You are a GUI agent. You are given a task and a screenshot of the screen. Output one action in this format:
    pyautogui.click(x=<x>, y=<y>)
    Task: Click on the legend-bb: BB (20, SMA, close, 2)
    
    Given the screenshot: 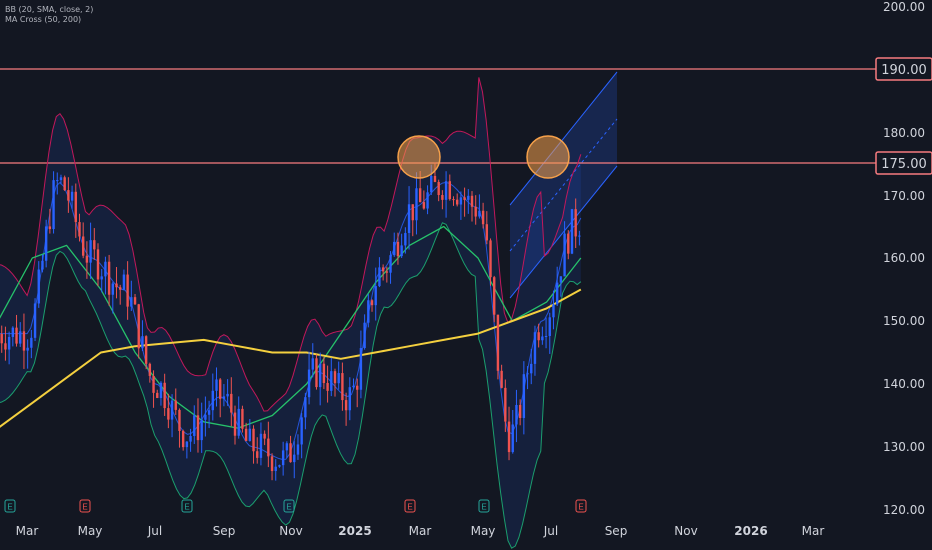 What is the action you would take?
    pyautogui.click(x=49, y=9)
    